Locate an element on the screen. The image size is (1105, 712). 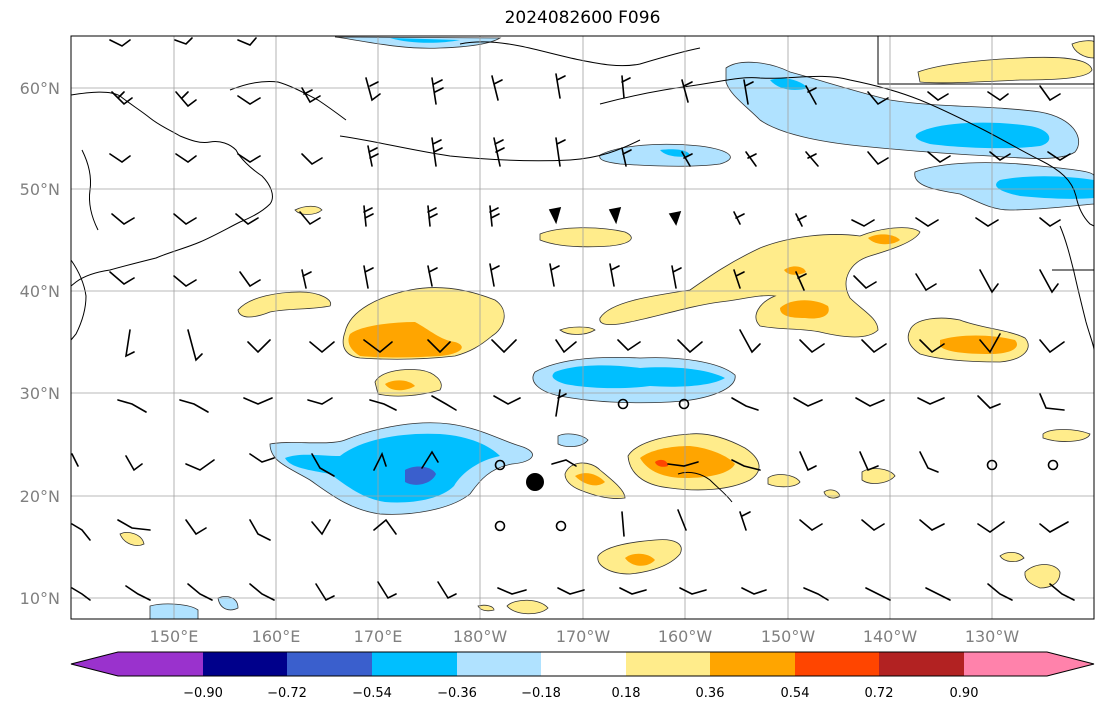
lon-label: 160°W is located at coordinates (685, 636).